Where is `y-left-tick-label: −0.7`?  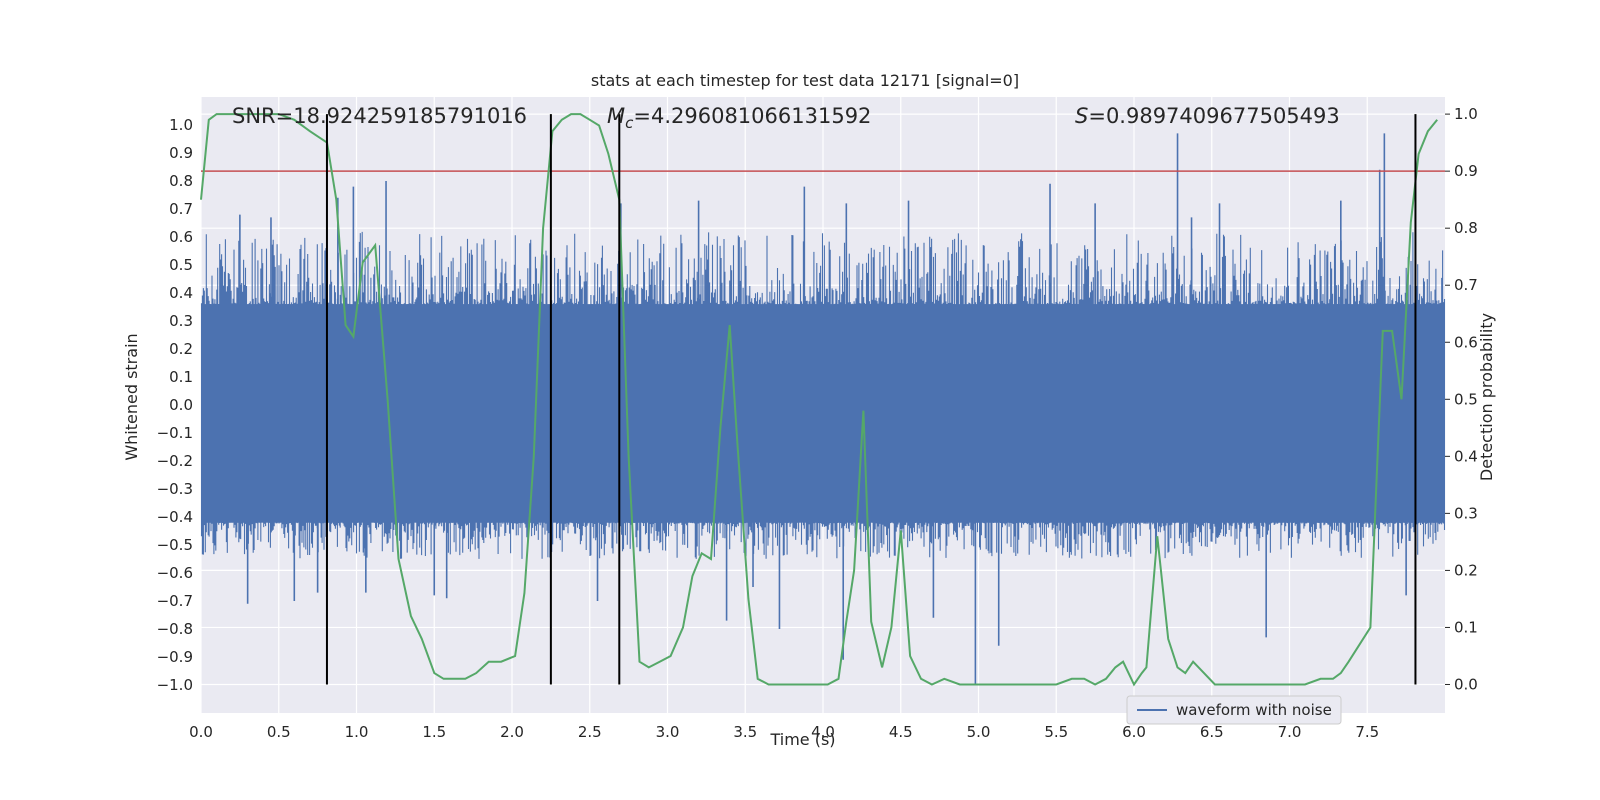
y-left-tick-label: −0.7 is located at coordinates (175, 601).